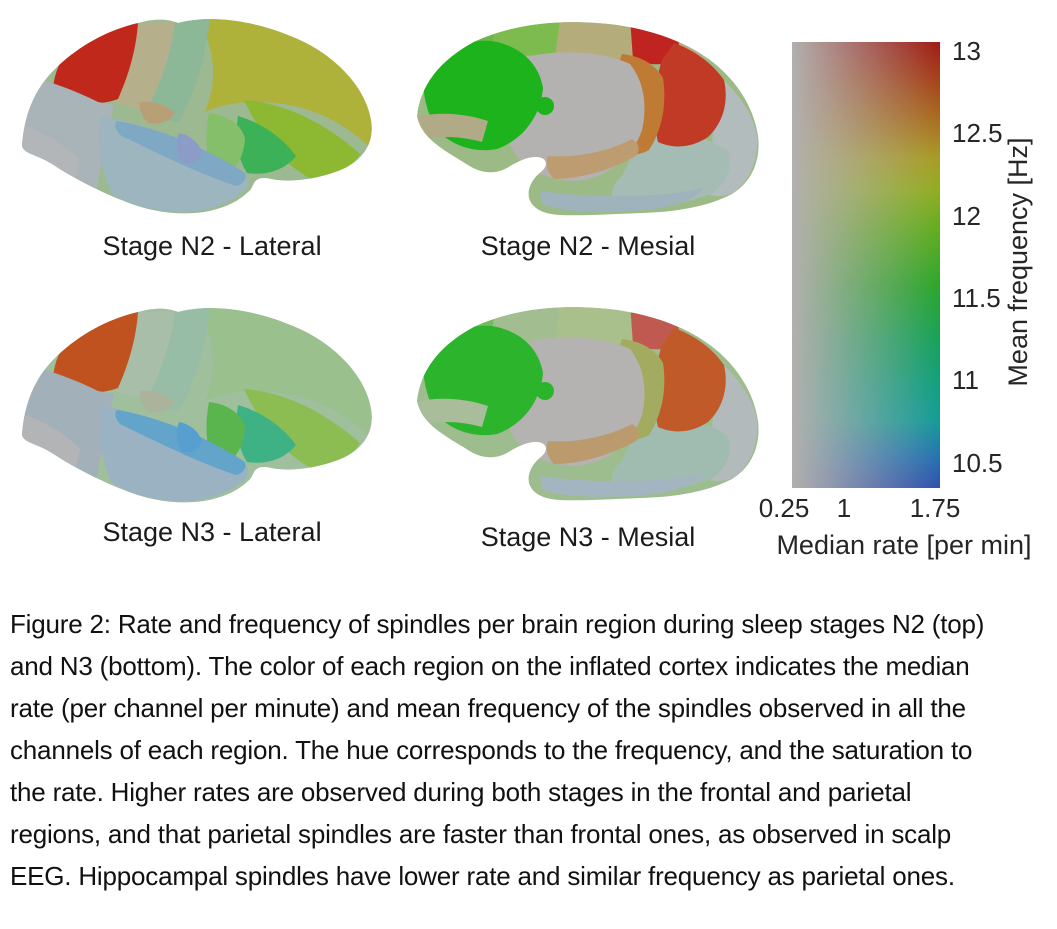 The width and height of the screenshot is (1057, 929). Describe the element at coordinates (212, 246) in the screenshot. I see `panel-label-n2-lateral: Stage N2 - Lateral` at that location.